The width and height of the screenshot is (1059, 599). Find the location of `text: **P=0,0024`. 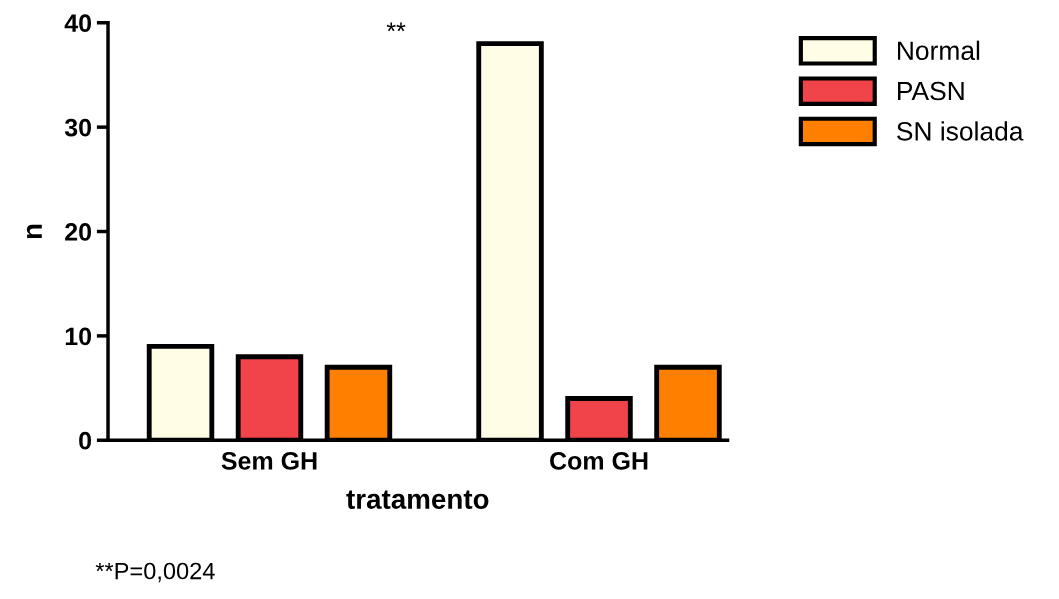

text: **P=0,0024 is located at coordinates (155, 572).